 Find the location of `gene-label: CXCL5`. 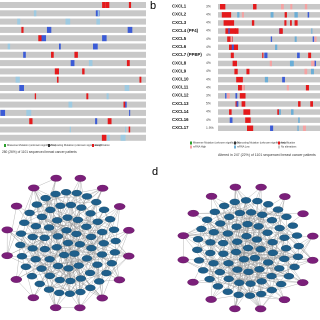

gene-label: CXCL5 is located at coordinates (179, 38).